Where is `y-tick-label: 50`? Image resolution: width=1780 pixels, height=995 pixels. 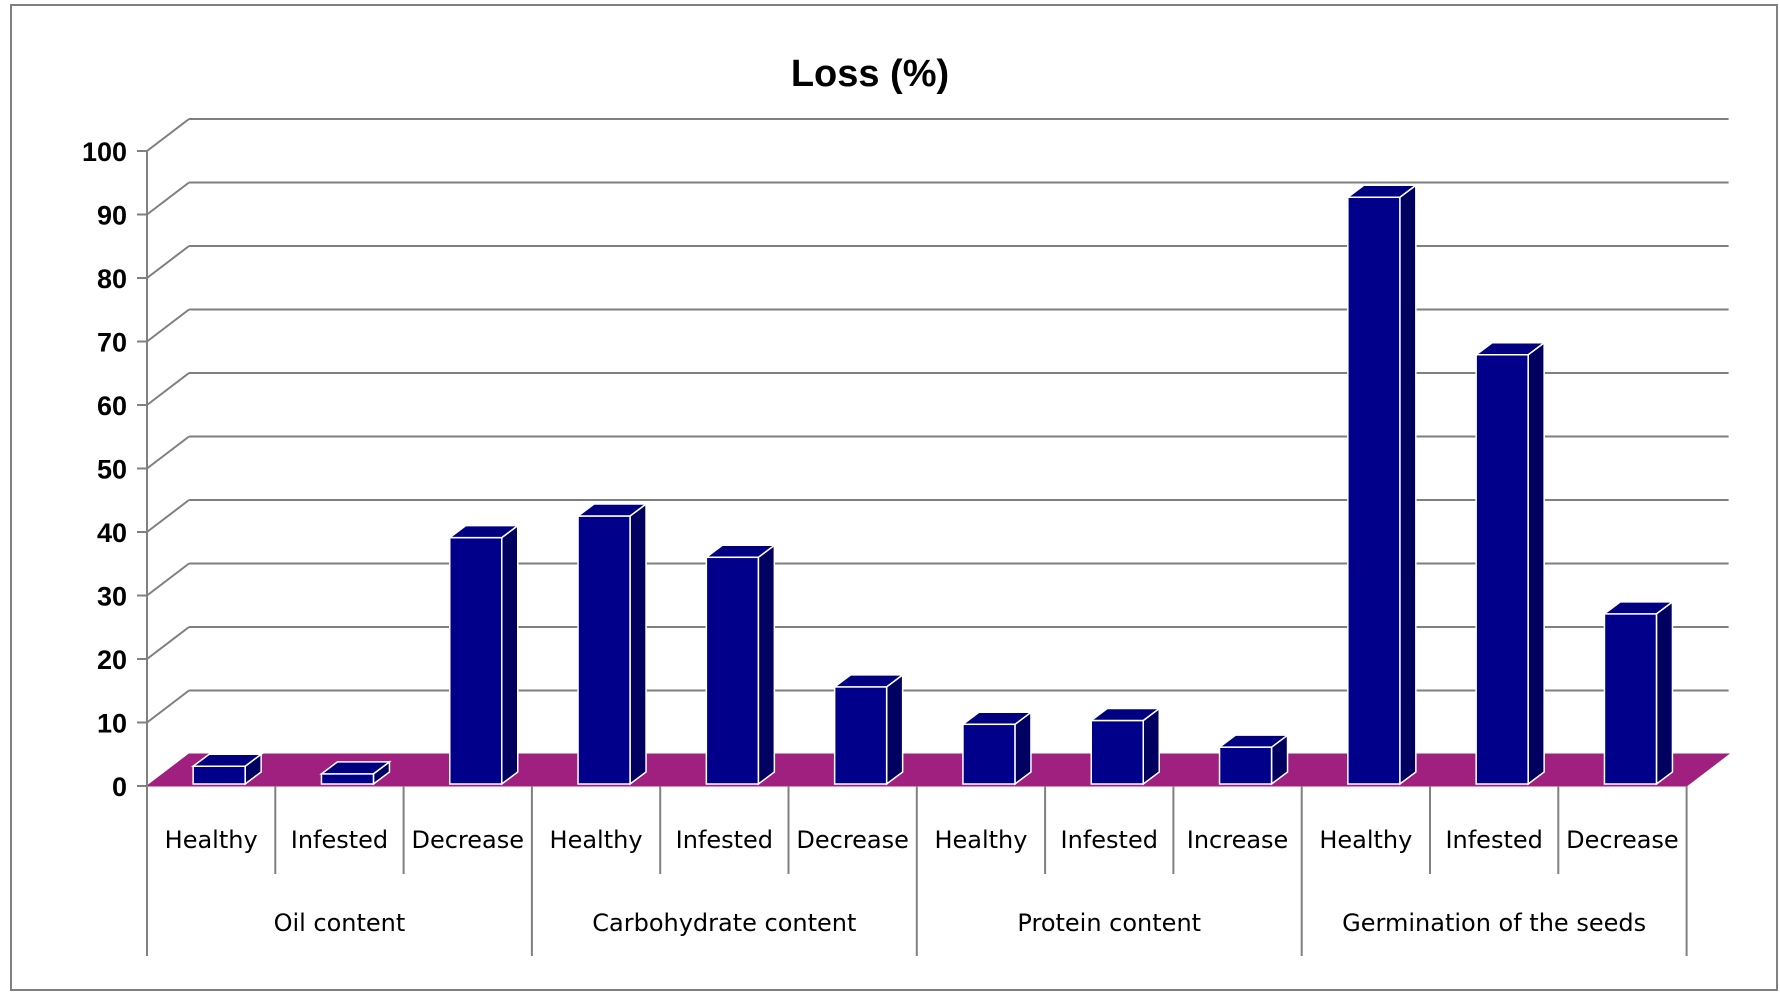 y-tick-label: 50 is located at coordinates (112, 470).